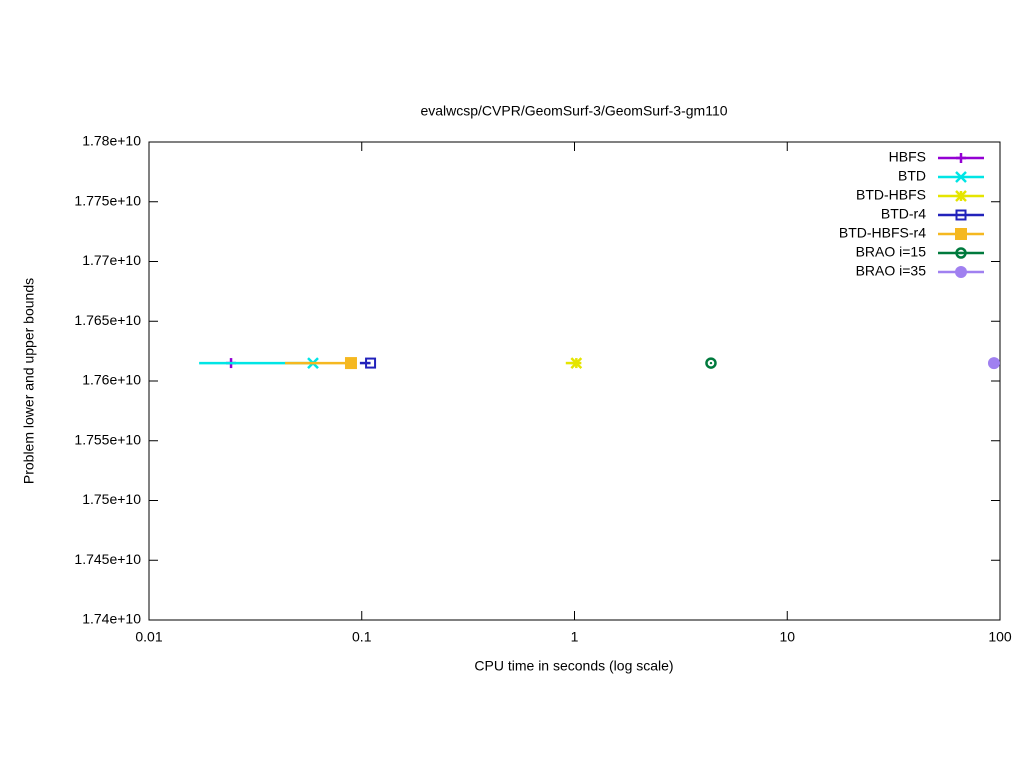 The image size is (1024, 773). I want to click on y-tick-label: 1.76e+10, so click(111, 380).